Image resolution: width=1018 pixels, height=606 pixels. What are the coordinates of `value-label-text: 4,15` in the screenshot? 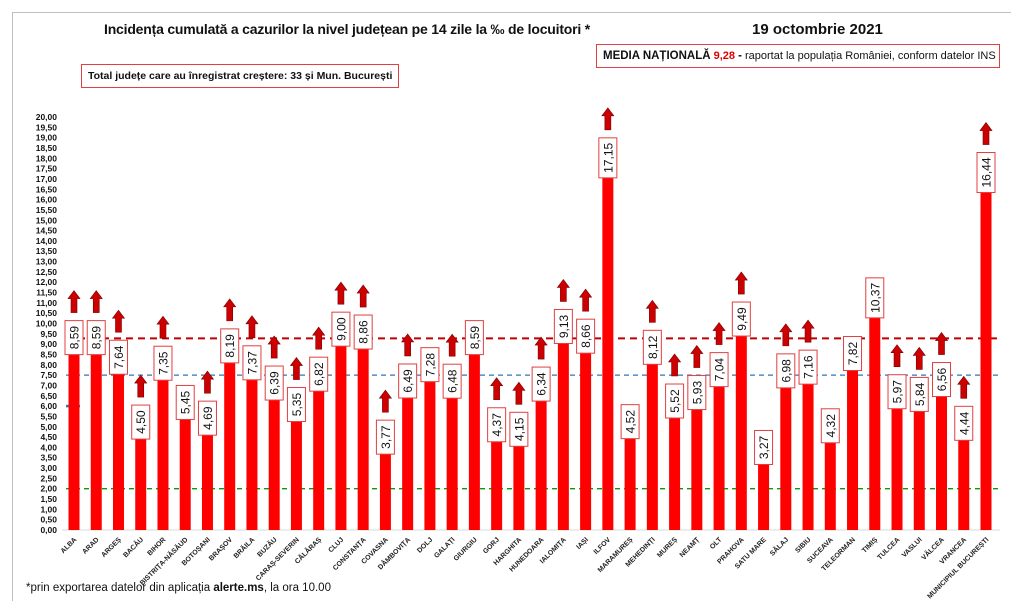 It's located at (519, 429).